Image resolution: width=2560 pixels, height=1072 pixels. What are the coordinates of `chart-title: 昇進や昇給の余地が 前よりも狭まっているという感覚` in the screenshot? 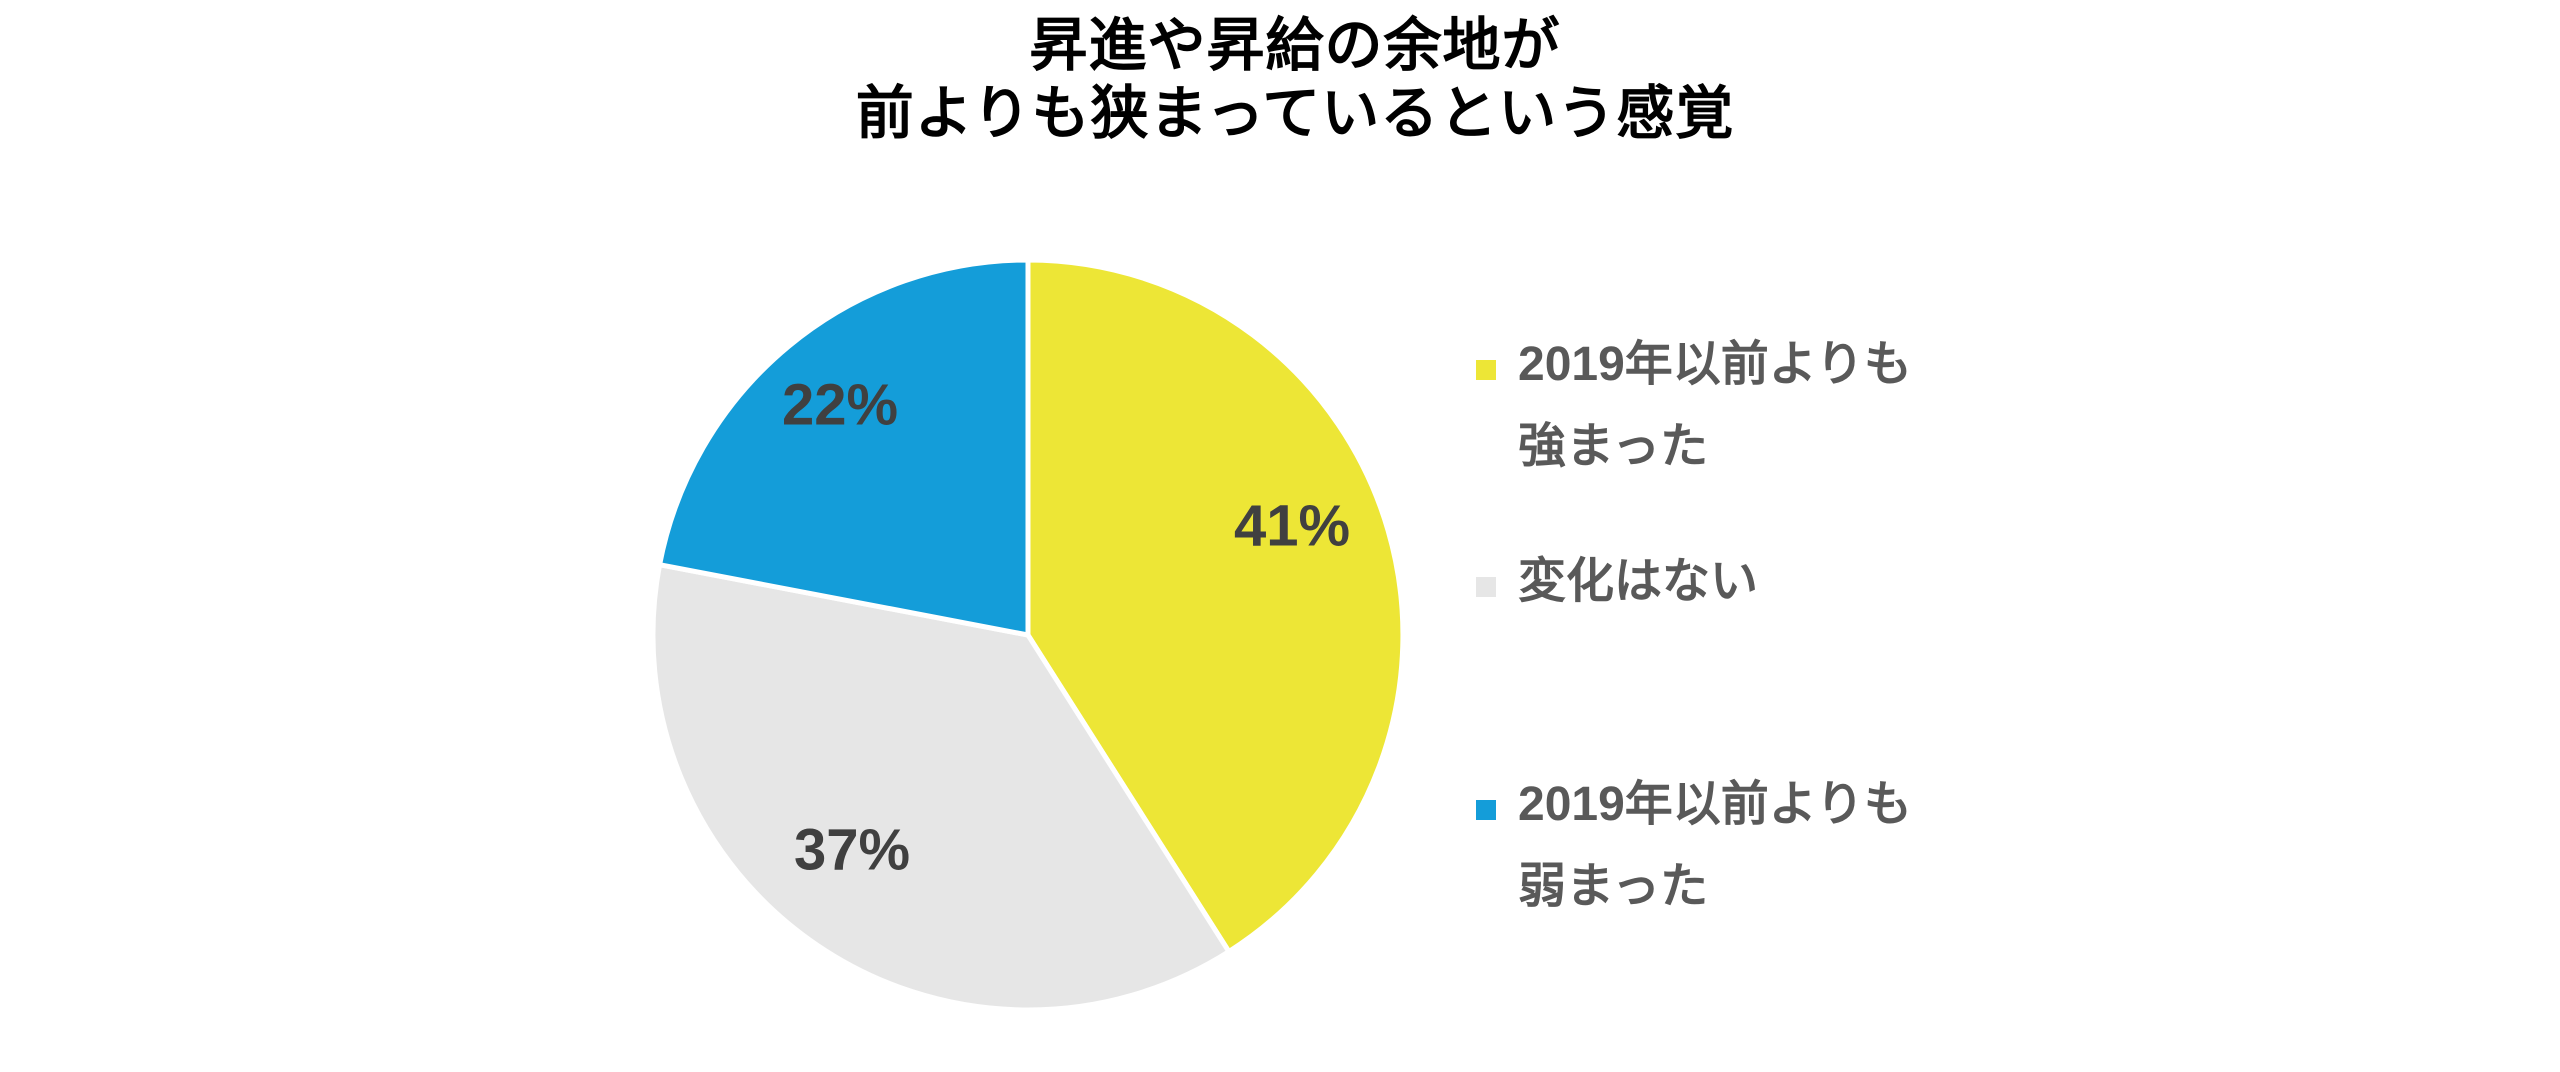 It's located at (1295, 80).